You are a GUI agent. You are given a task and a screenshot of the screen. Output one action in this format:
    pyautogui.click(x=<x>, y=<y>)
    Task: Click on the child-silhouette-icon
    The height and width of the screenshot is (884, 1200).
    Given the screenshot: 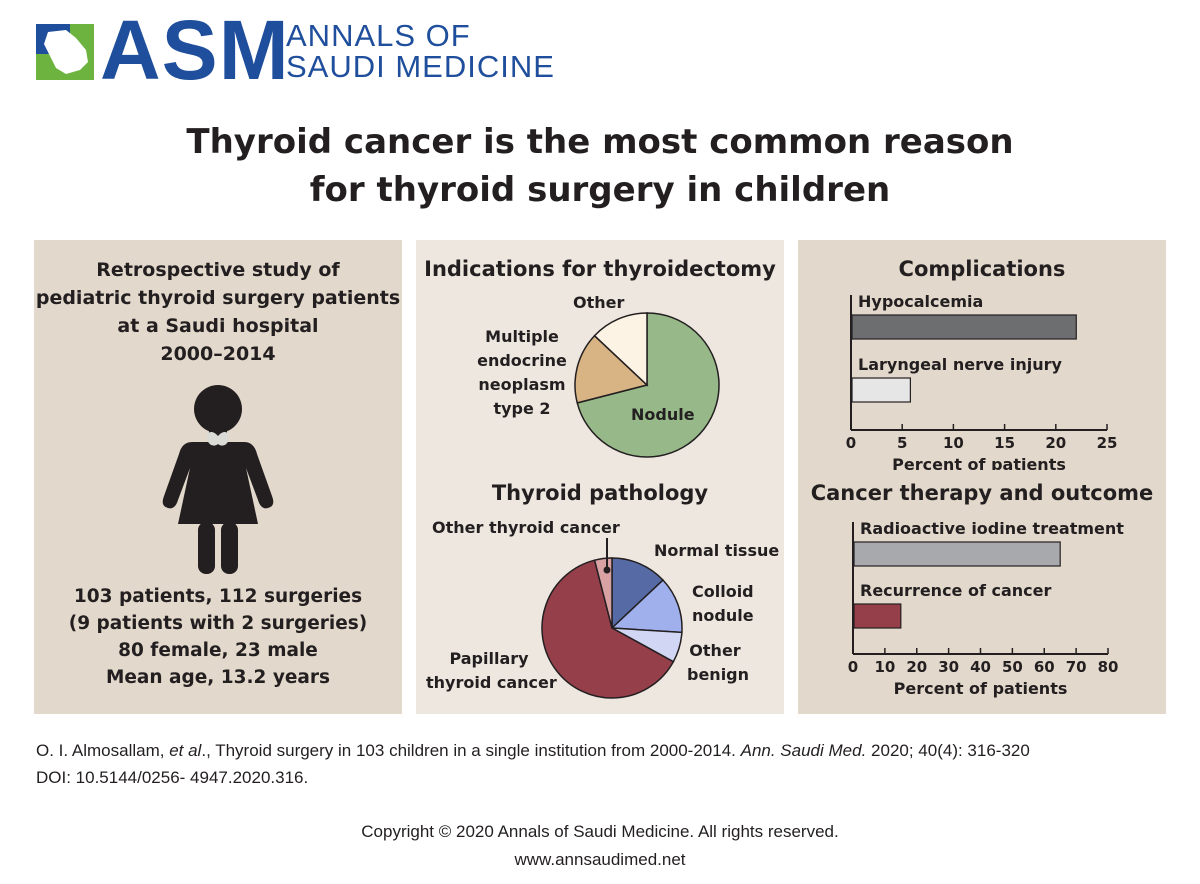 What is the action you would take?
    pyautogui.click(x=218, y=479)
    